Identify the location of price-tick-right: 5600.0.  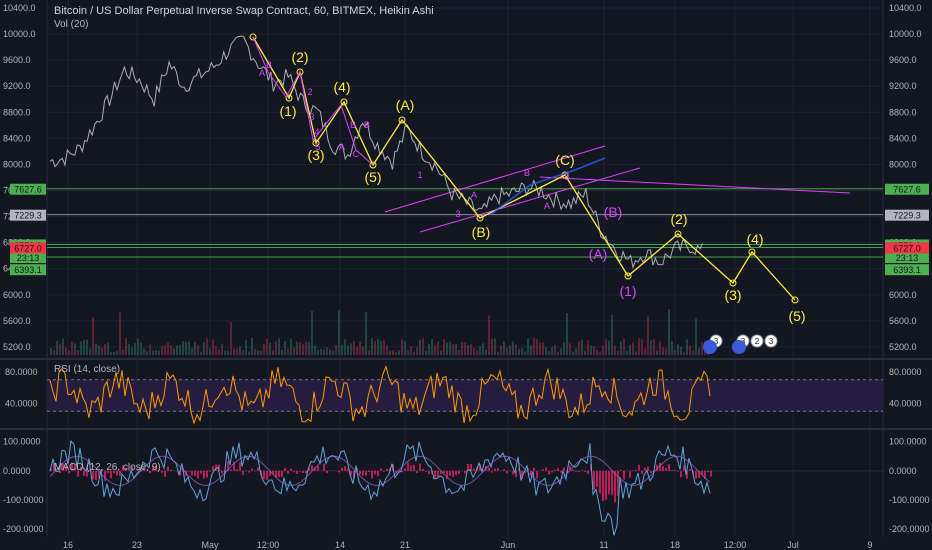
(903, 321).